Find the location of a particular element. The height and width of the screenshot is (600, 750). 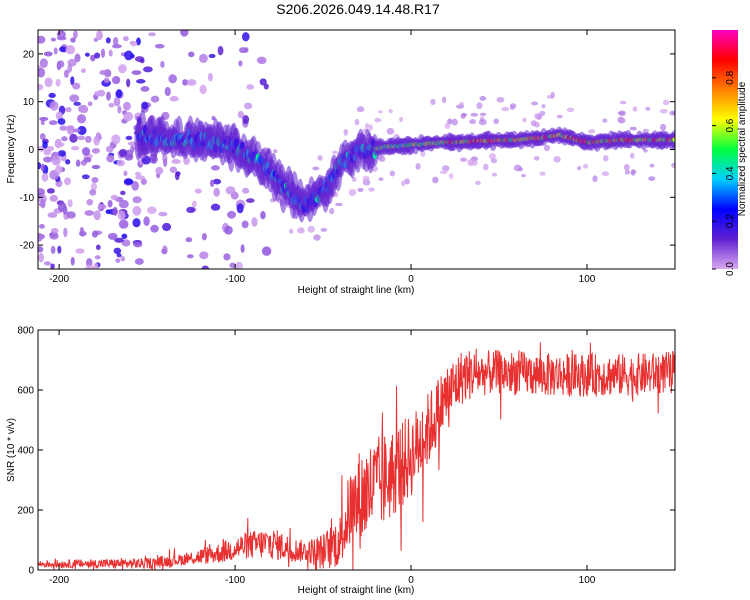

snr-y-tick-label: 200 is located at coordinates (25, 511).